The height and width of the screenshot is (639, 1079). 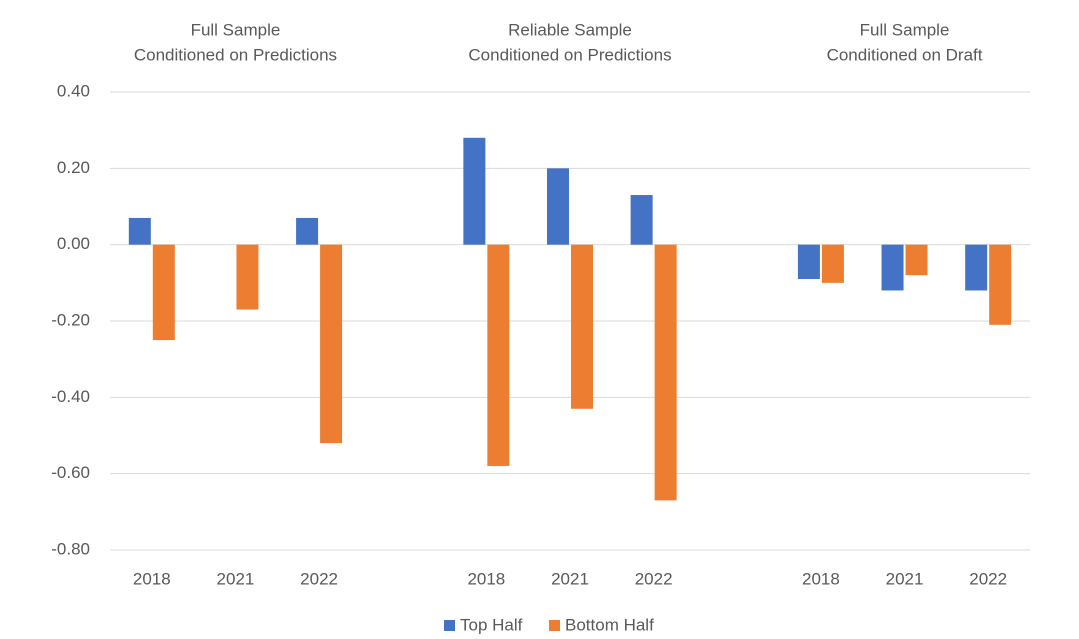 I want to click on y-tick-label: -0.40, so click(x=70, y=396).